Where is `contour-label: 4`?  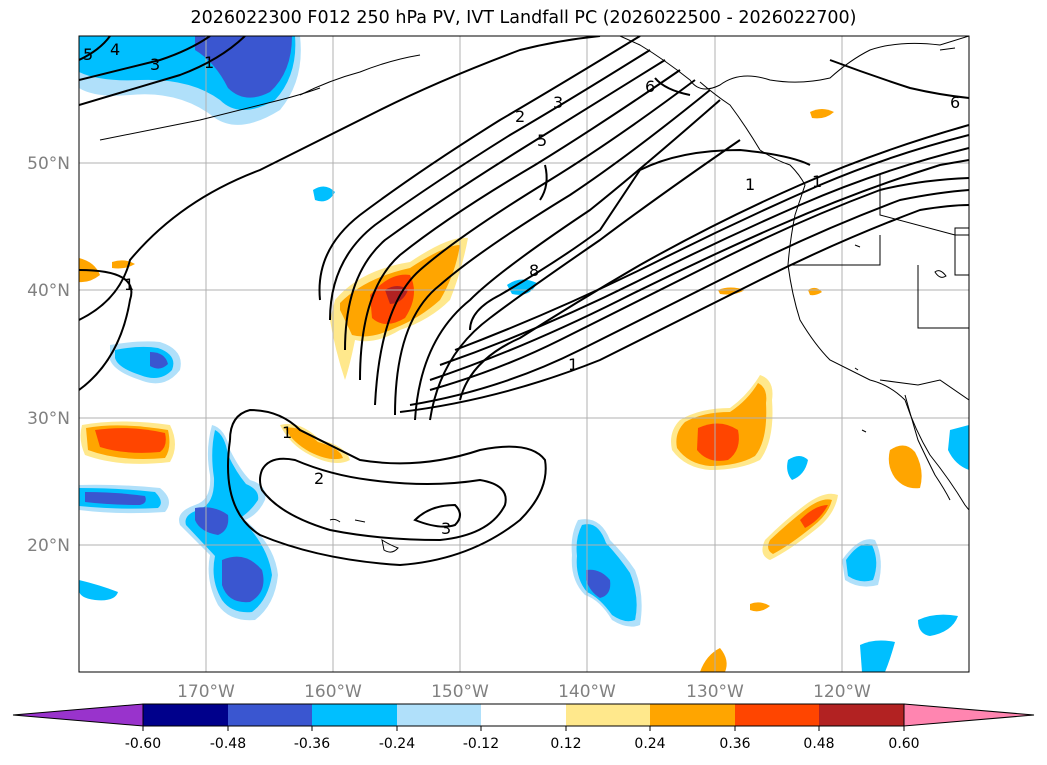 contour-label: 4 is located at coordinates (115, 49).